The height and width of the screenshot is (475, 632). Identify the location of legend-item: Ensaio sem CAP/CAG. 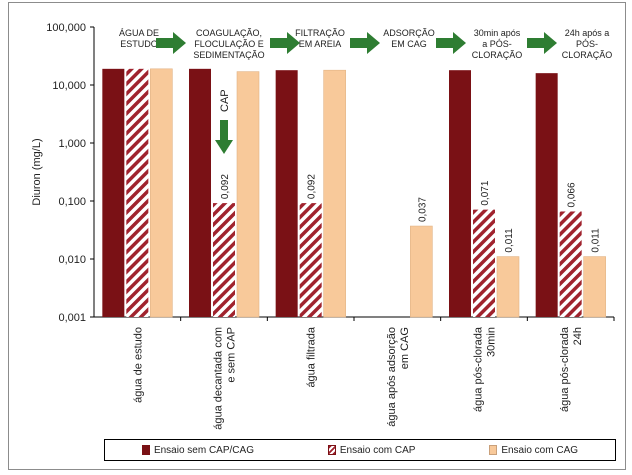
(197, 450).